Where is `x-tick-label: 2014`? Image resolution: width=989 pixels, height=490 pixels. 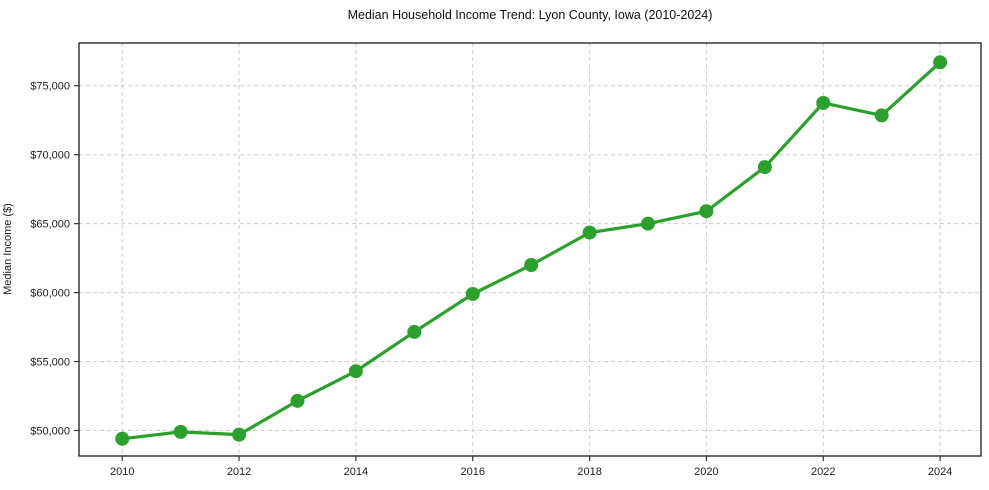 x-tick-label: 2014 is located at coordinates (356, 472).